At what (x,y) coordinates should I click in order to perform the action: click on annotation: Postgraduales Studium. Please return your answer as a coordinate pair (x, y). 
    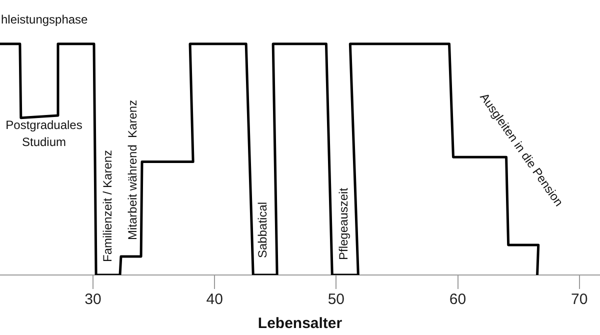
    Looking at the image, I should click on (44, 133).